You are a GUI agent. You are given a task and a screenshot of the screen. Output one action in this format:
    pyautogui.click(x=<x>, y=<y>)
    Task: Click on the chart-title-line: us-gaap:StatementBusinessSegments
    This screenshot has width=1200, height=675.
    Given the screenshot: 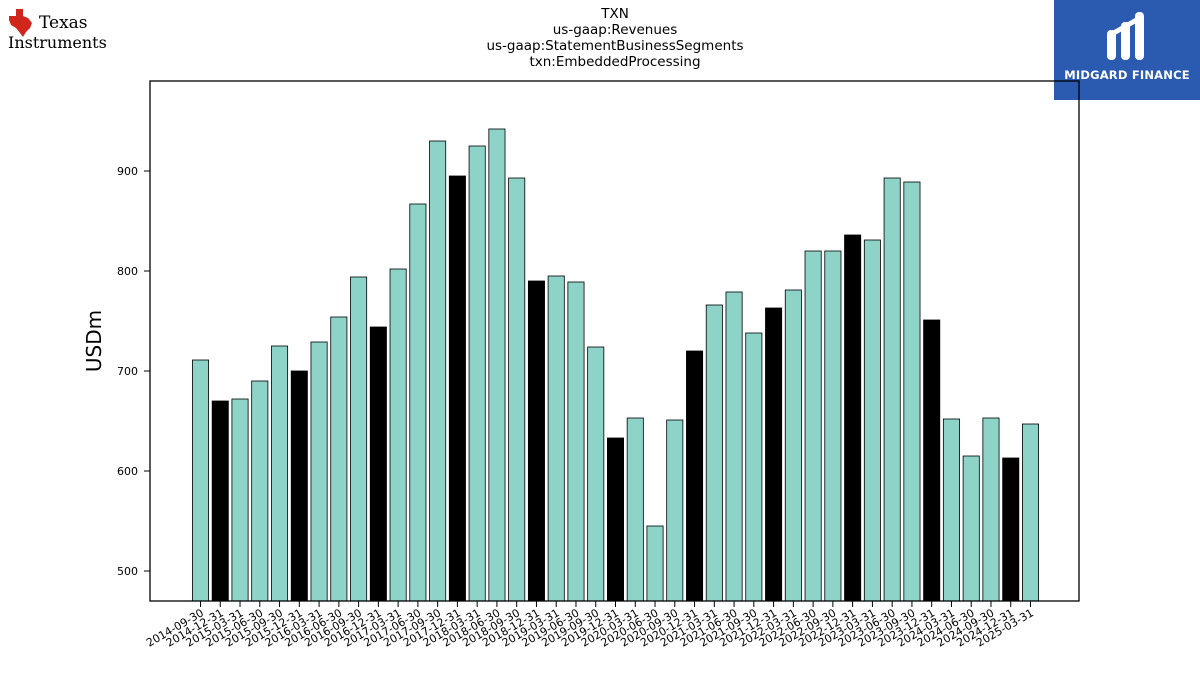 What is the action you would take?
    pyautogui.click(x=615, y=46)
    